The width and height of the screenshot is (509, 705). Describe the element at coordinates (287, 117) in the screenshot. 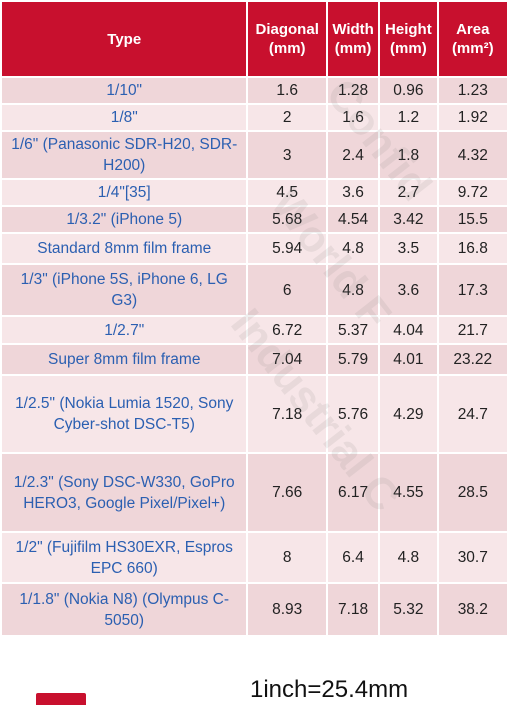

I see `cell-diagonal: 2` at that location.